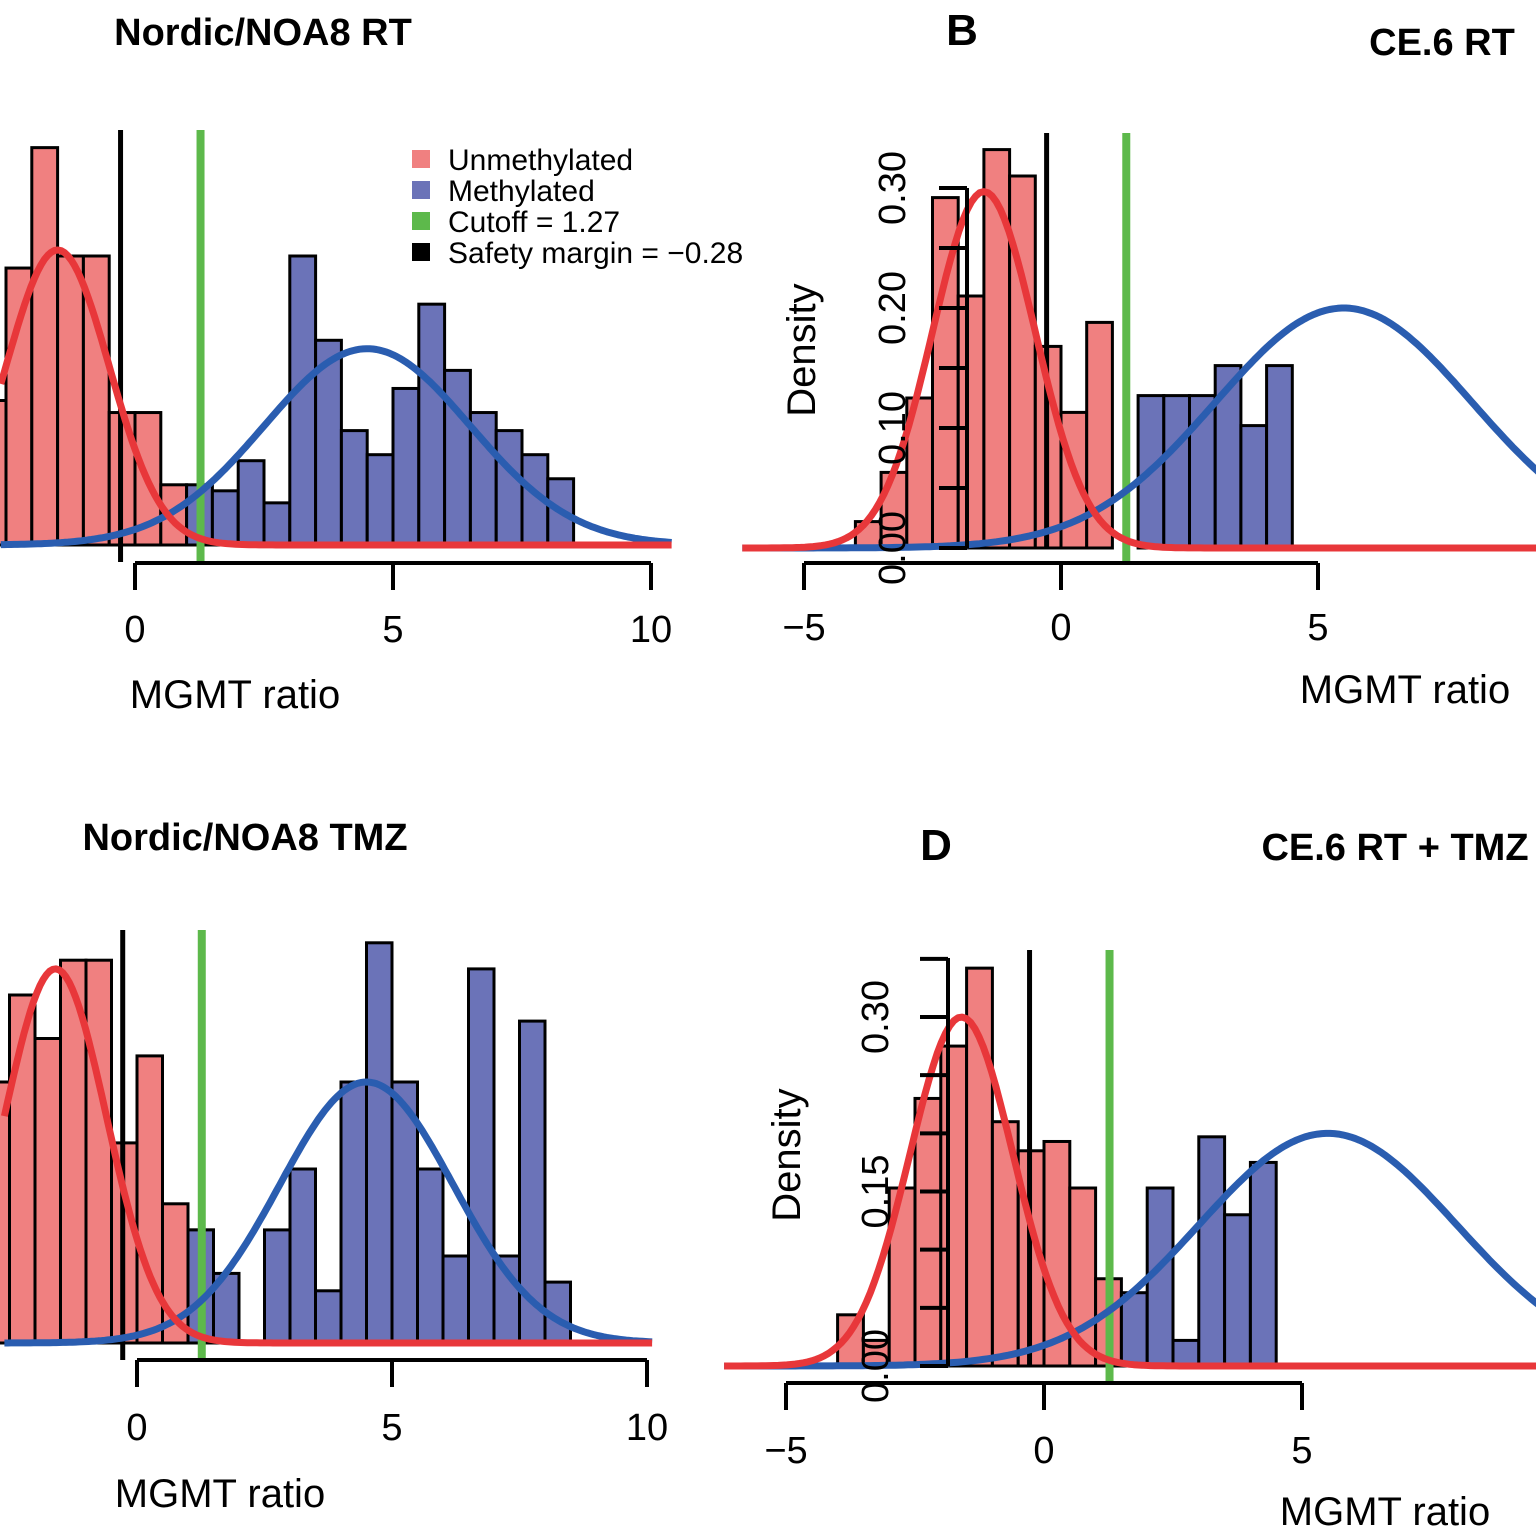 The image size is (1536, 1536). I want to click on y-tick-label: 0.20, so click(893, 308).